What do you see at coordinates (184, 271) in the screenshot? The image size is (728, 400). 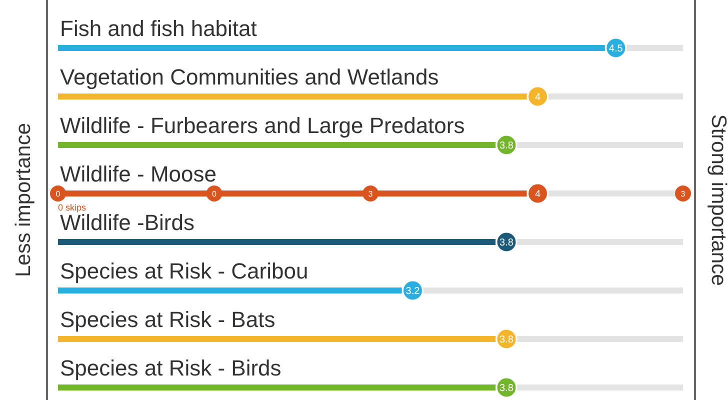 I see `y-tick-label: Species at Risk - Caribou` at bounding box center [184, 271].